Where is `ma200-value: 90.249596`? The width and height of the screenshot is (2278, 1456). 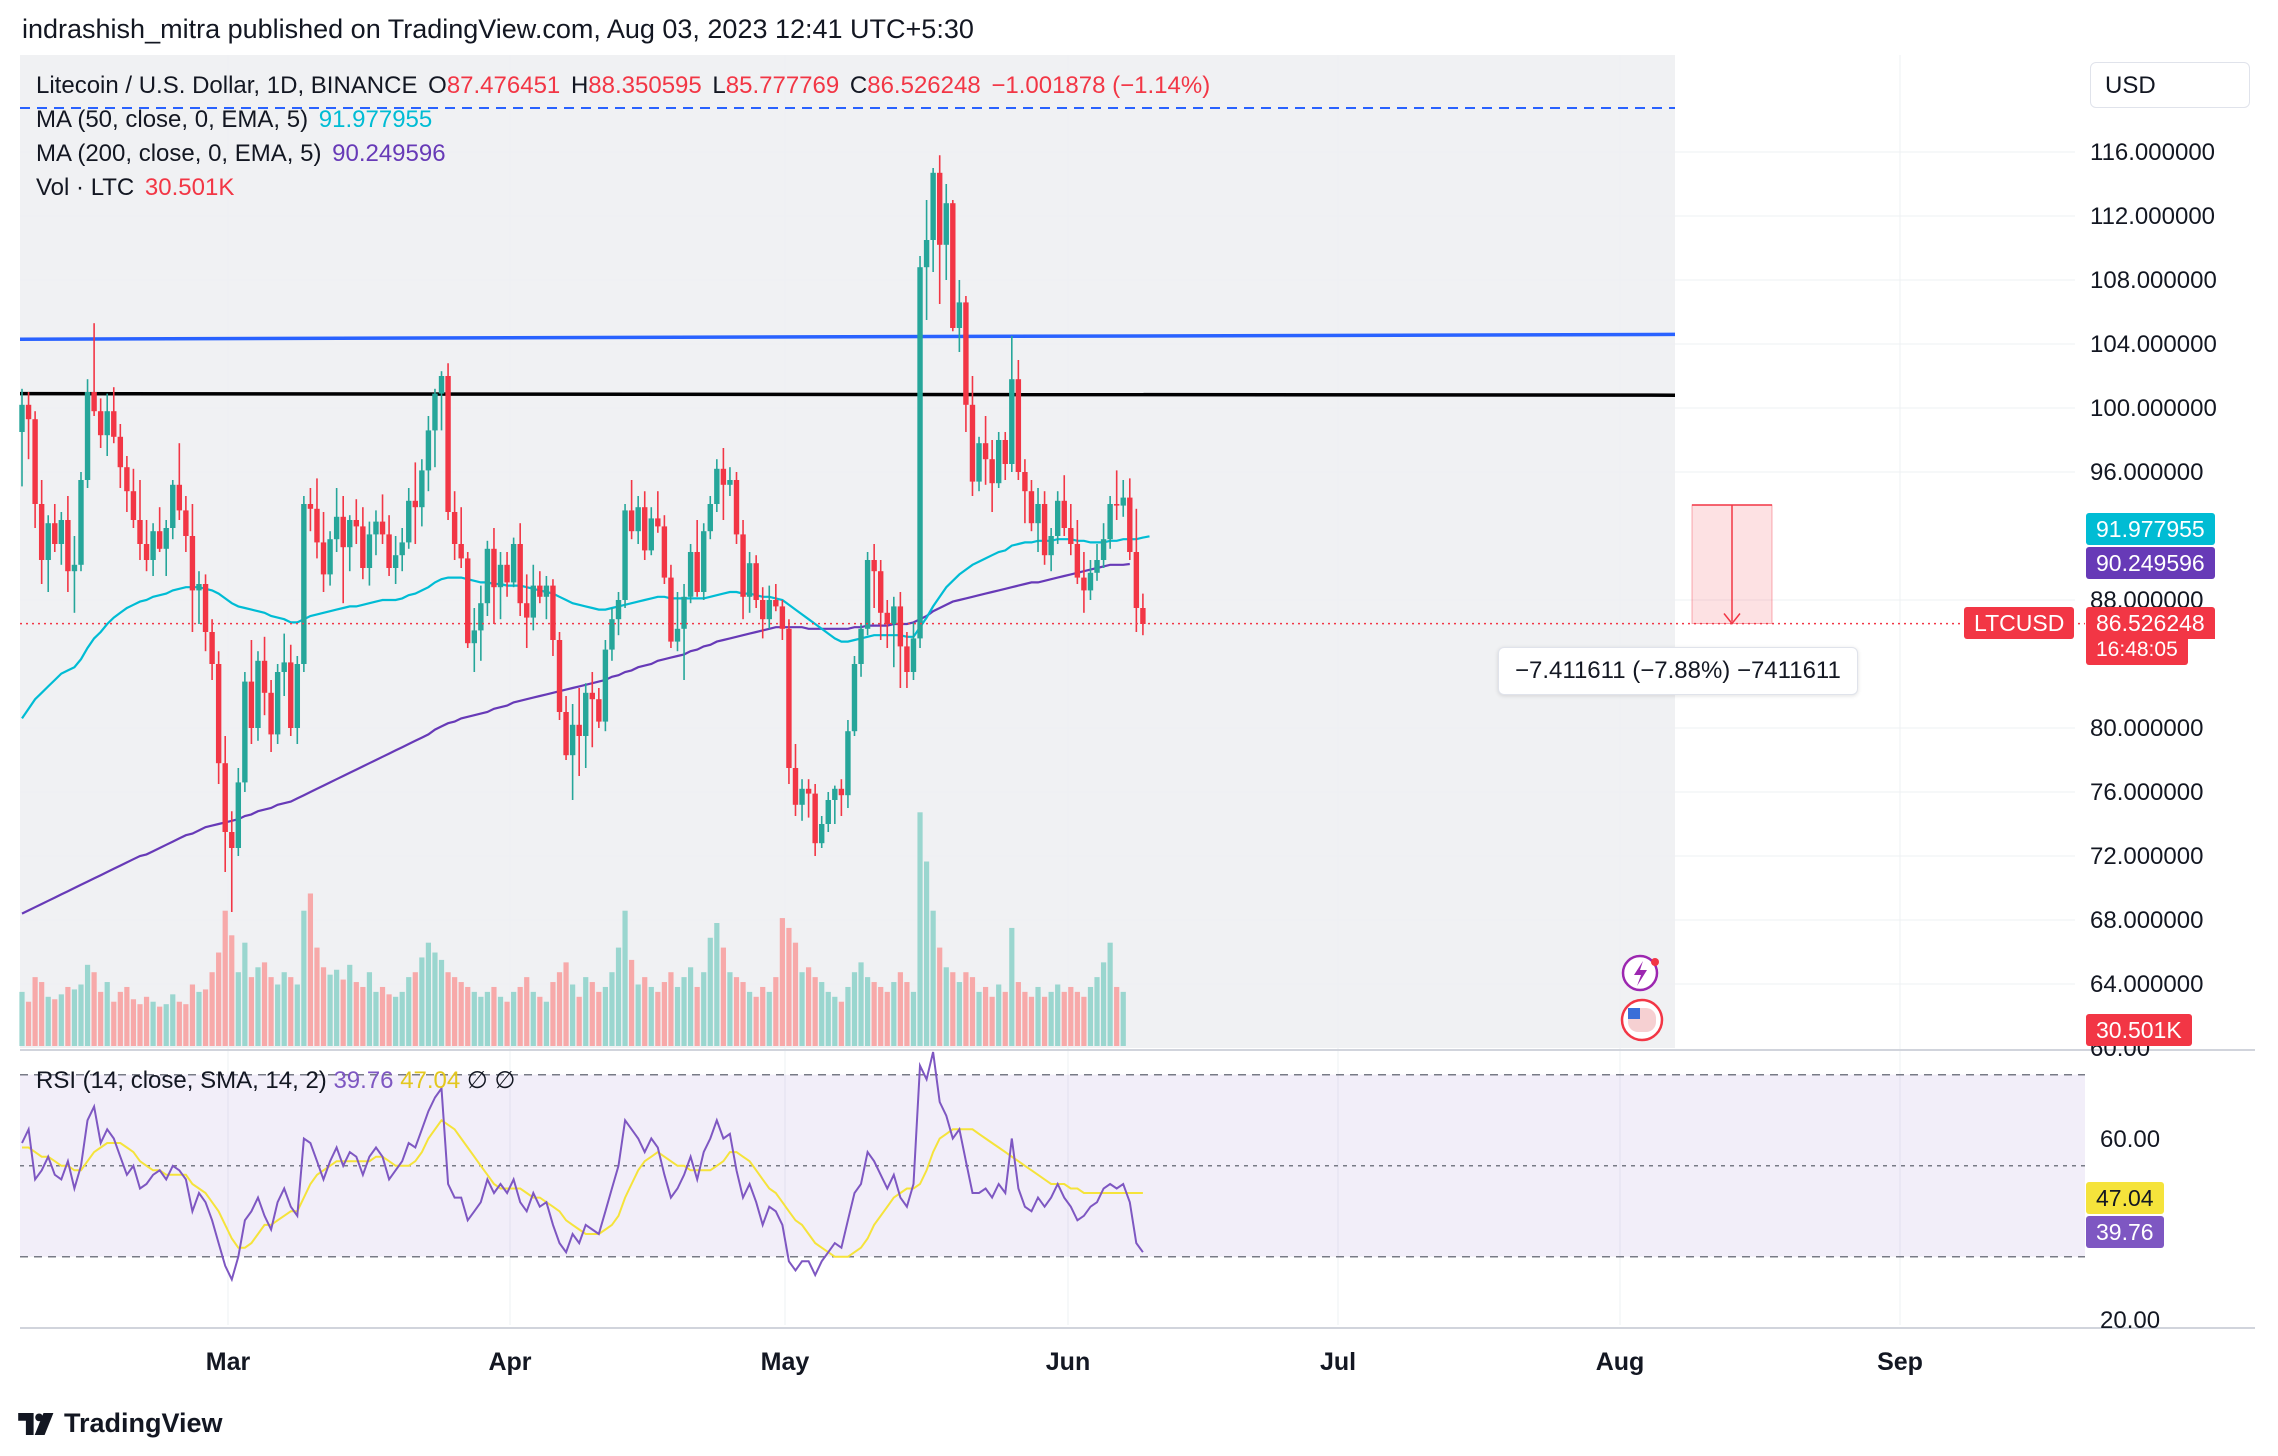 ma200-value: 90.249596 is located at coordinates (389, 153).